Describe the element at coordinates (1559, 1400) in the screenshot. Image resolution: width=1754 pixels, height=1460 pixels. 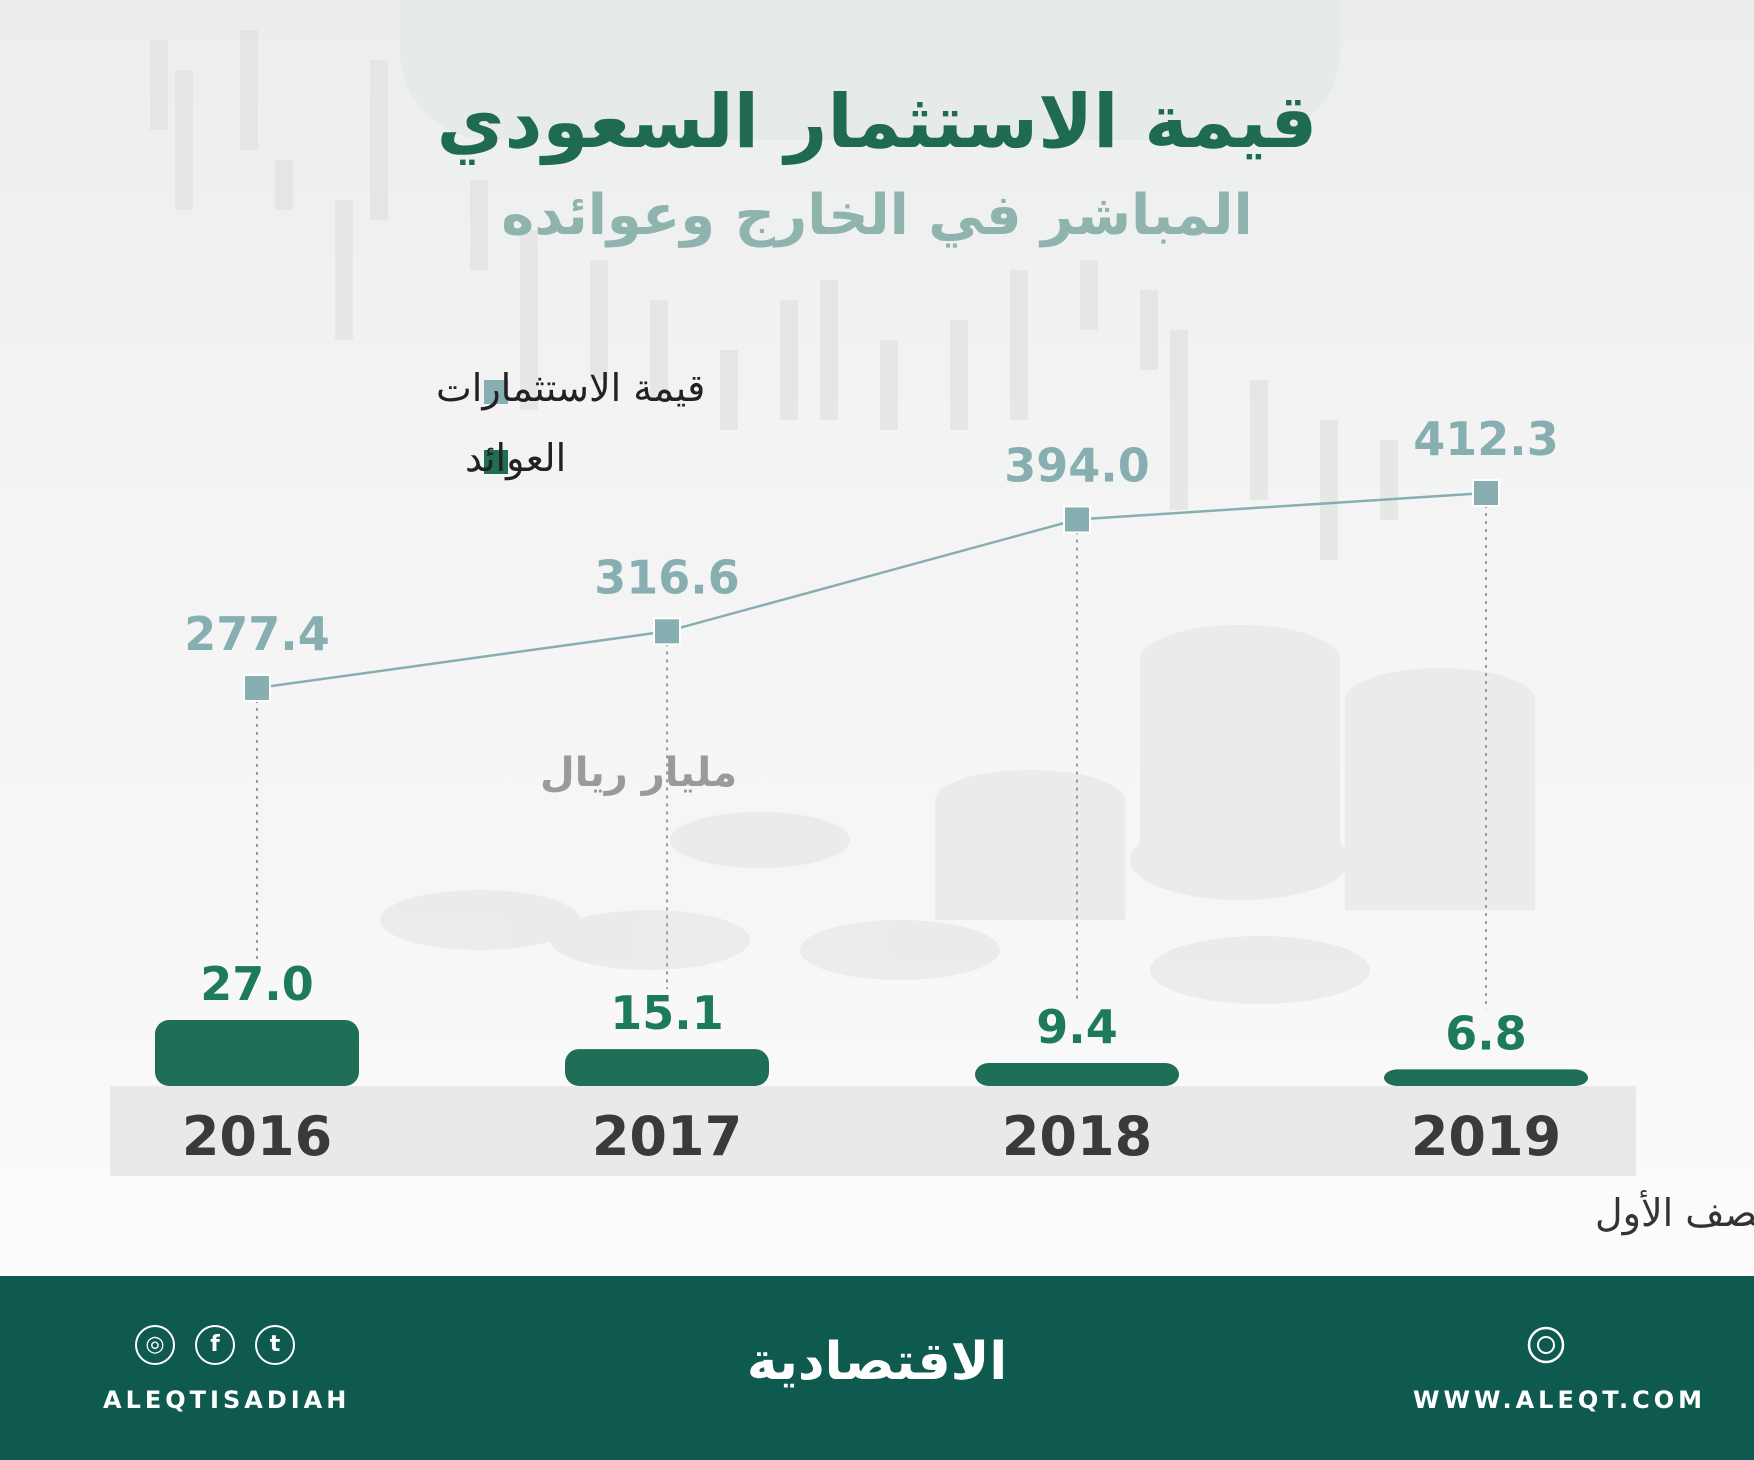
I see `website-link: WWW.ALEQT.COM` at that location.